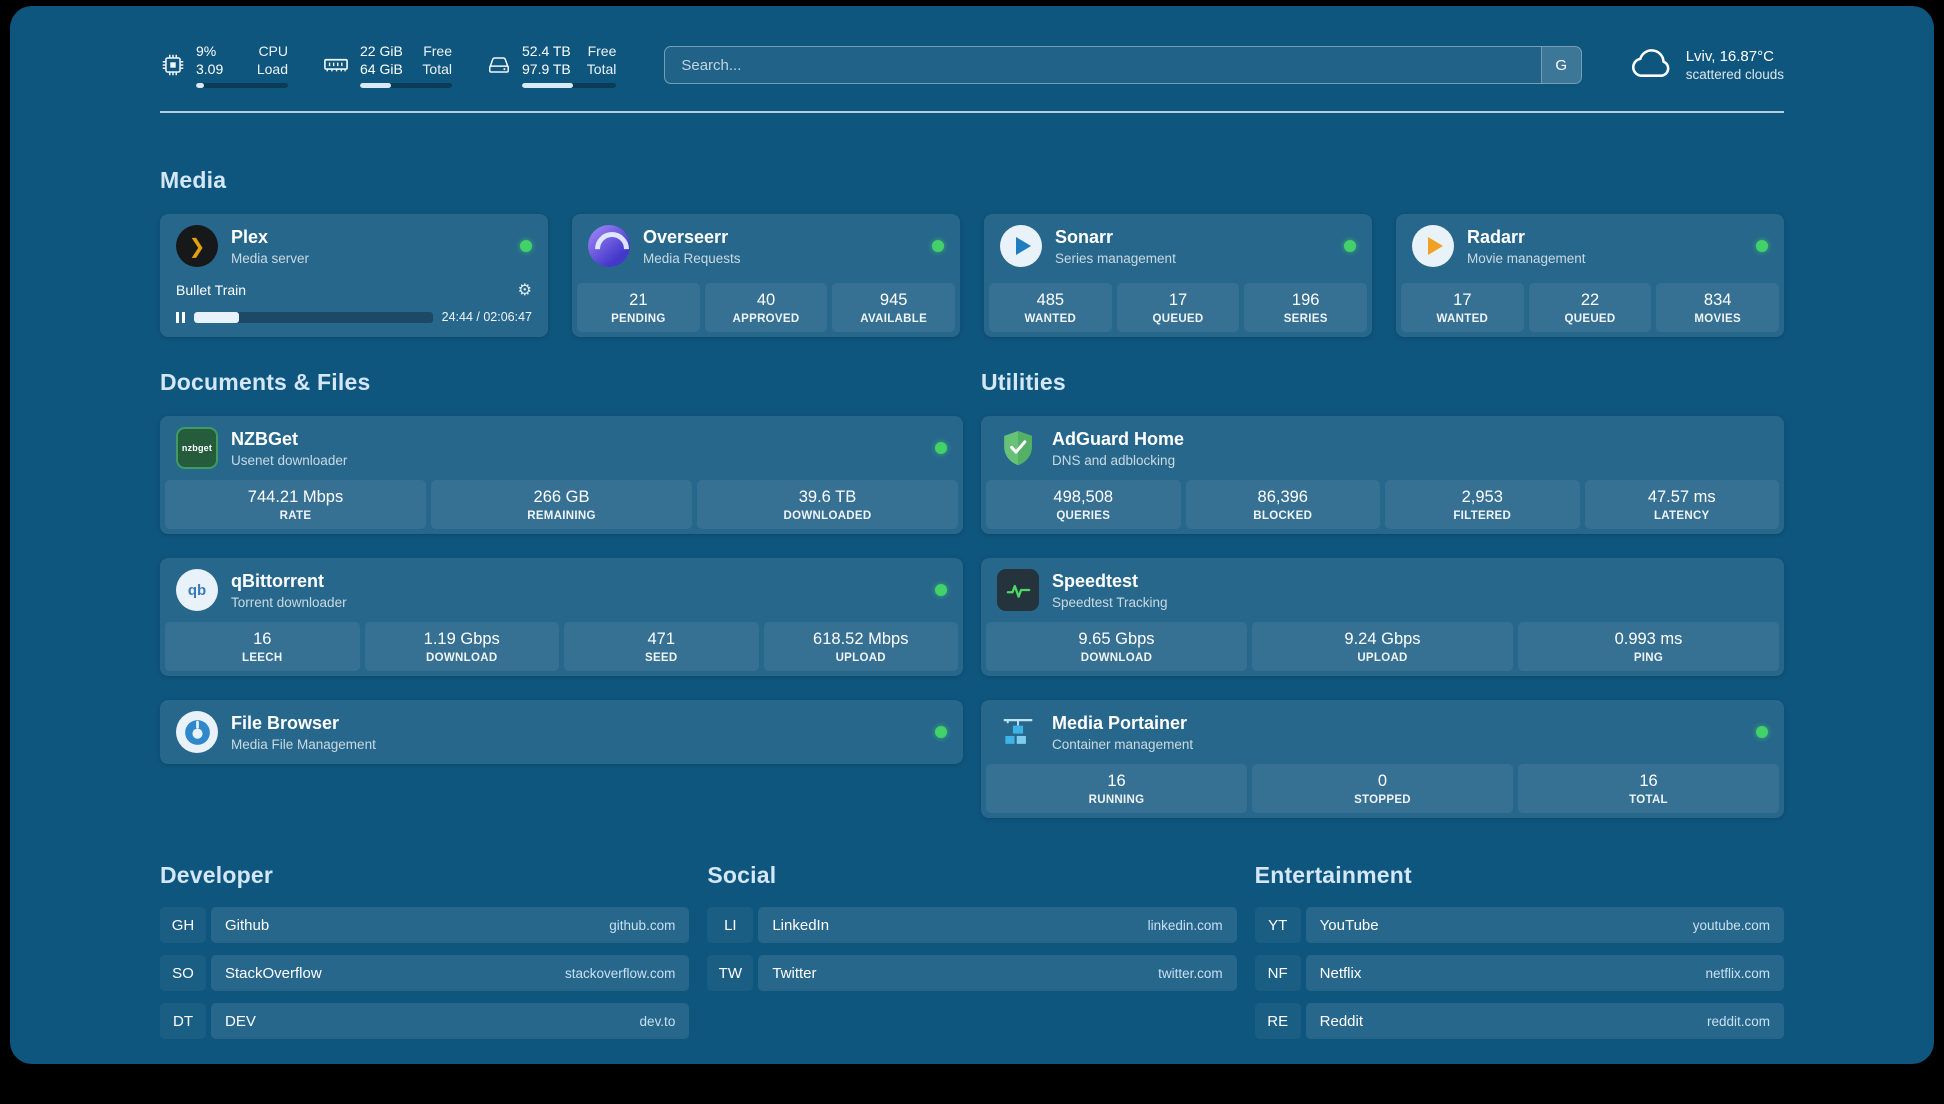 This screenshot has height=1104, width=1944. Describe the element at coordinates (1095, 580) in the screenshot. I see `app-name: Speedtest` at that location.